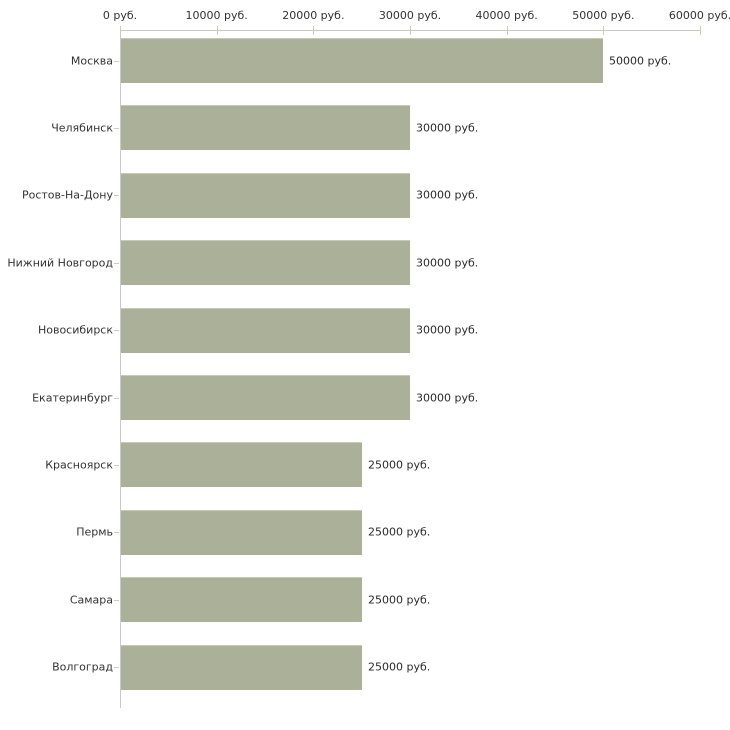 The image size is (730, 730). I want to click on category-label: Челябинск, so click(82, 128).